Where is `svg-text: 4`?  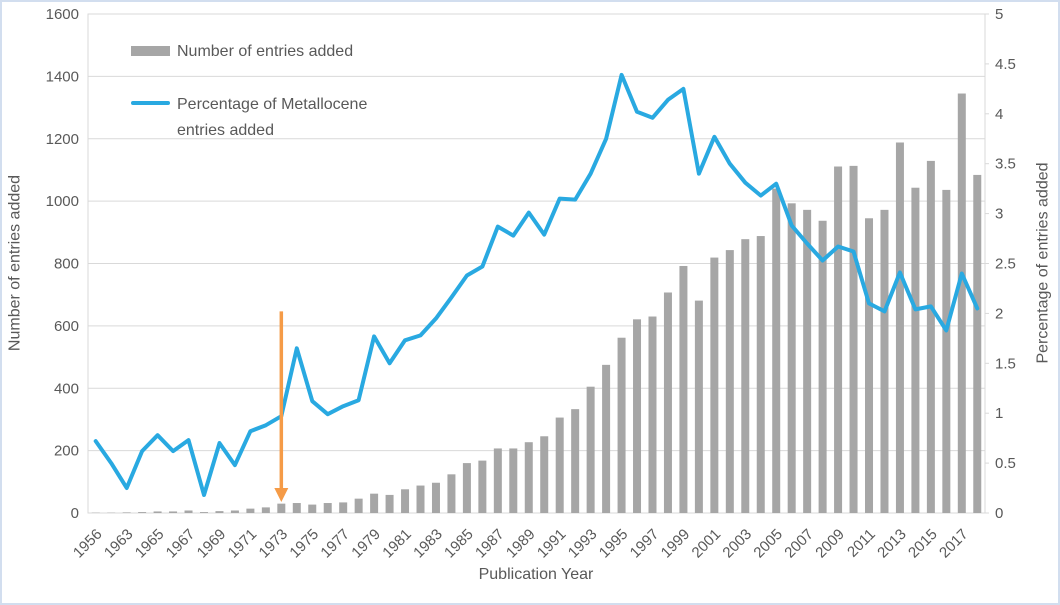 svg-text: 4 is located at coordinates (999, 114).